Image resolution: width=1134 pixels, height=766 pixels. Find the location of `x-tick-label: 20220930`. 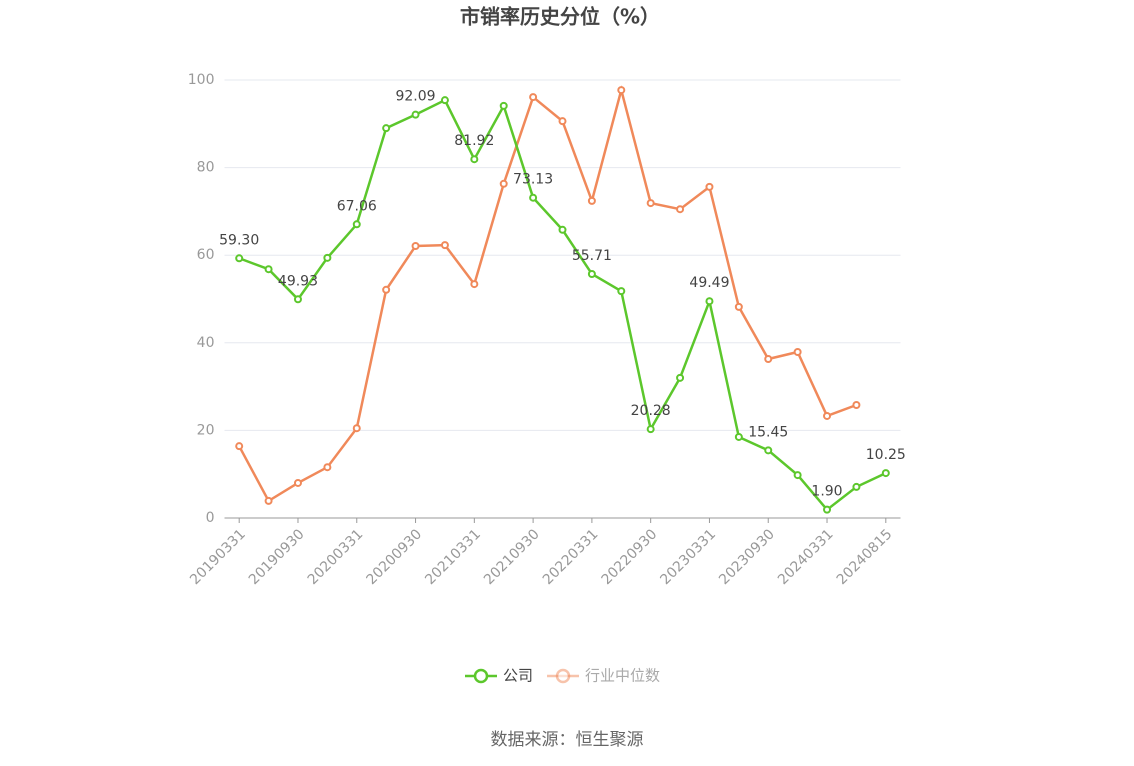

x-tick-label: 20220930 is located at coordinates (630, 557).